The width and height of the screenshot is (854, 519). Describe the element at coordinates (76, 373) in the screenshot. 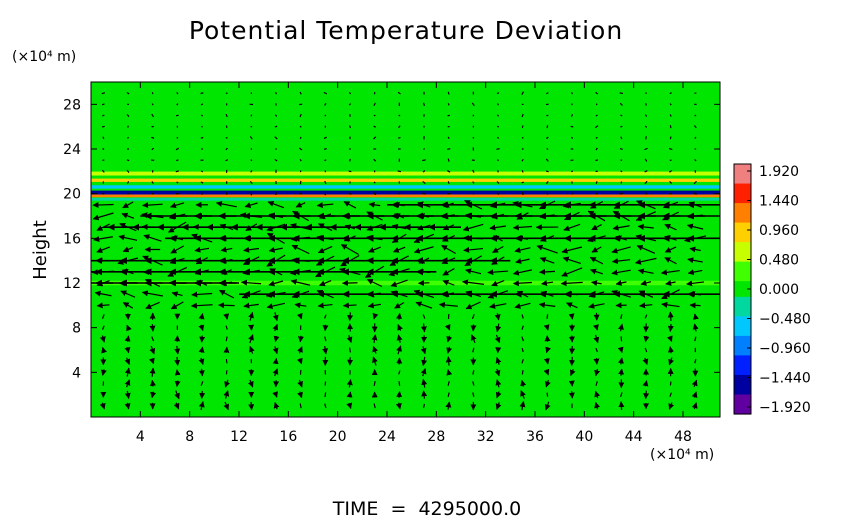

I see `y-tick-label: 4` at that location.